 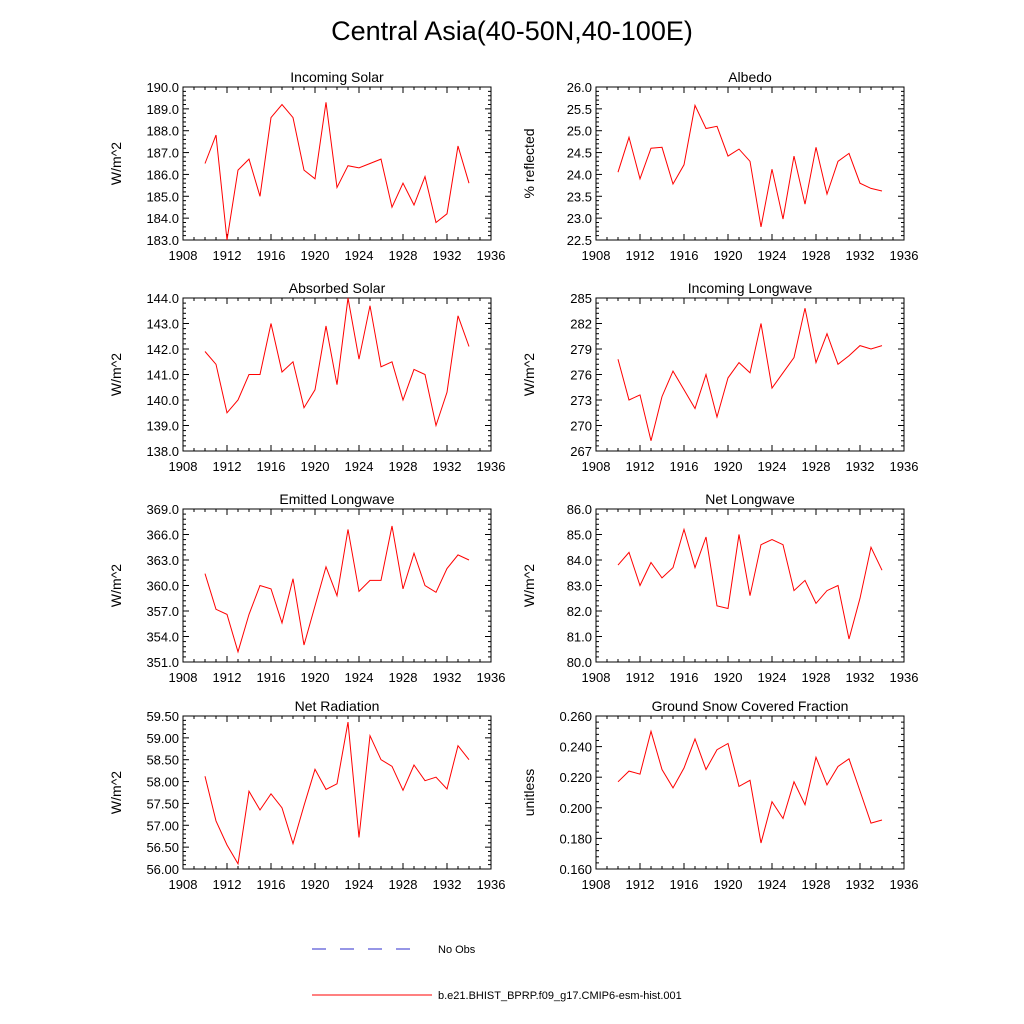 I want to click on y-tick-label: 57.50, so click(x=162, y=803).